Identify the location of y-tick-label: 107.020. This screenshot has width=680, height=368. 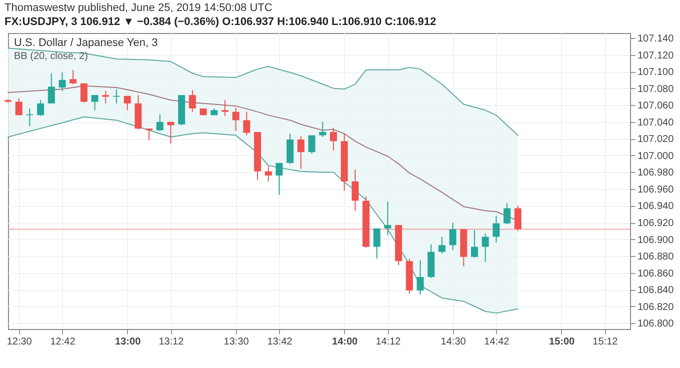
(656, 140).